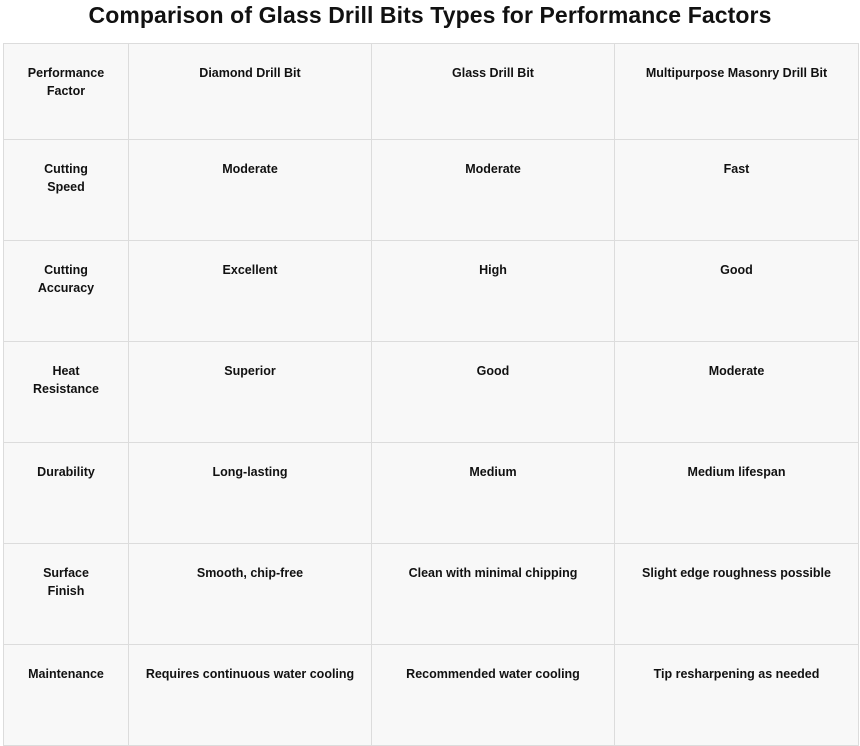 The image size is (860, 746). What do you see at coordinates (250, 91) in the screenshot?
I see `header-diamond-drill-bit: Diamond Drill Bit` at bounding box center [250, 91].